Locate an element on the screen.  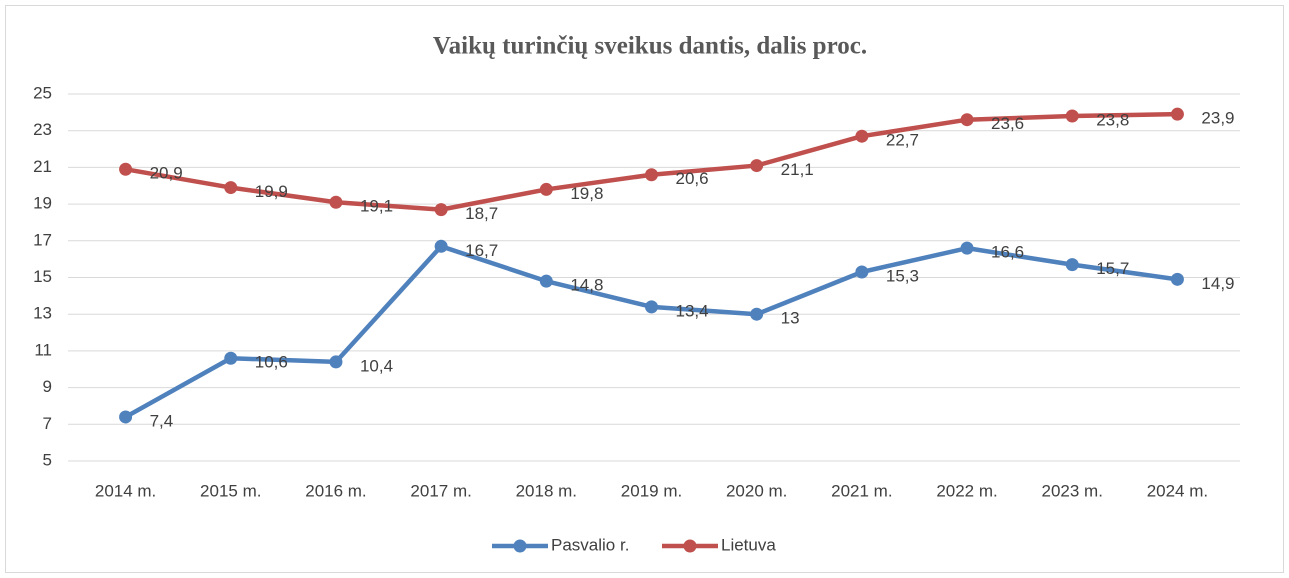
x-tick-label: 2022 m. is located at coordinates (966, 490).